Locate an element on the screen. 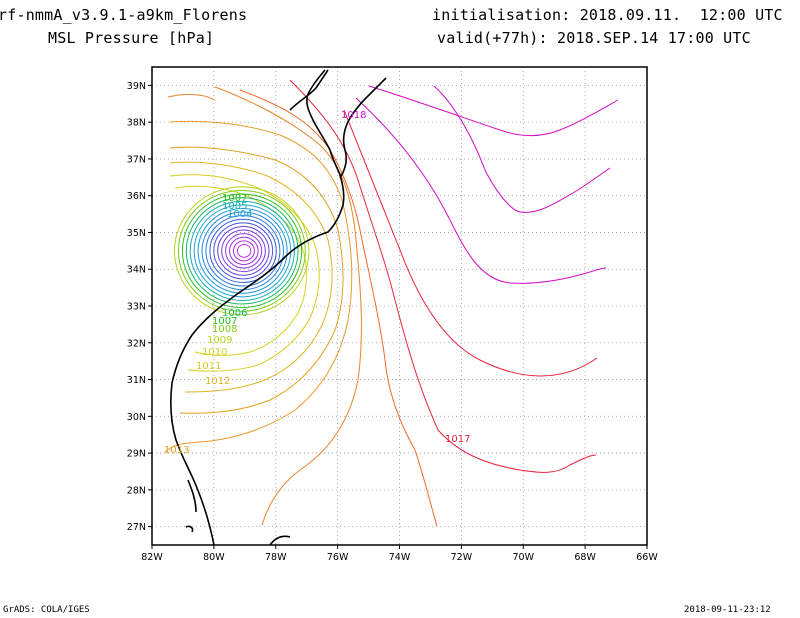 The width and height of the screenshot is (800, 618). label-1010: 1010 is located at coordinates (214, 352).